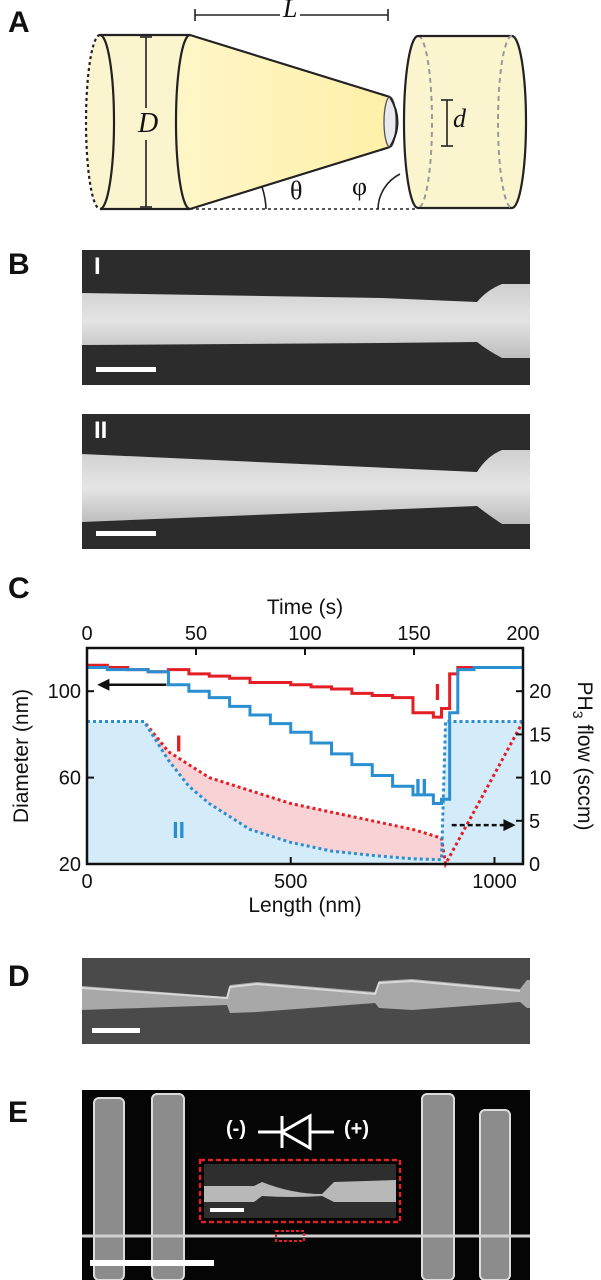  Describe the element at coordinates (583, 756) in the screenshot. I see `y2-axis-label: PH3 flow (sccm)` at that location.